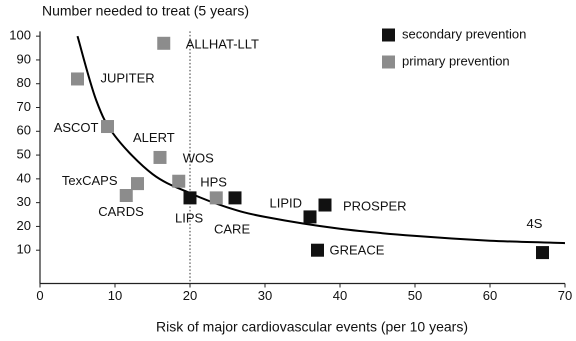 The width and height of the screenshot is (576, 341). Describe the element at coordinates (357, 250) in the screenshot. I see `point-label: GREACE` at that location.